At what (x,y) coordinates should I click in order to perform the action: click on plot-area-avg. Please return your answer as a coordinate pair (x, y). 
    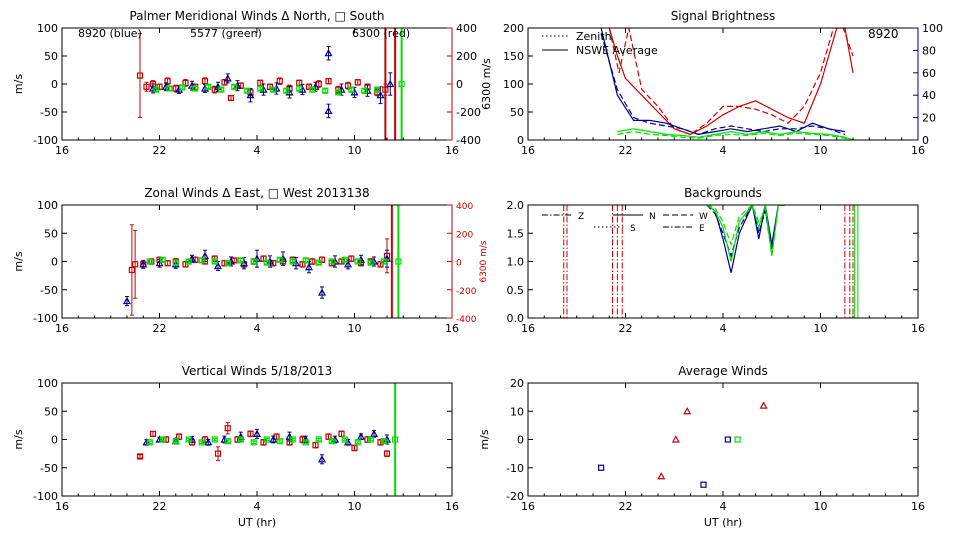
    Looking at the image, I should click on (683, 444).